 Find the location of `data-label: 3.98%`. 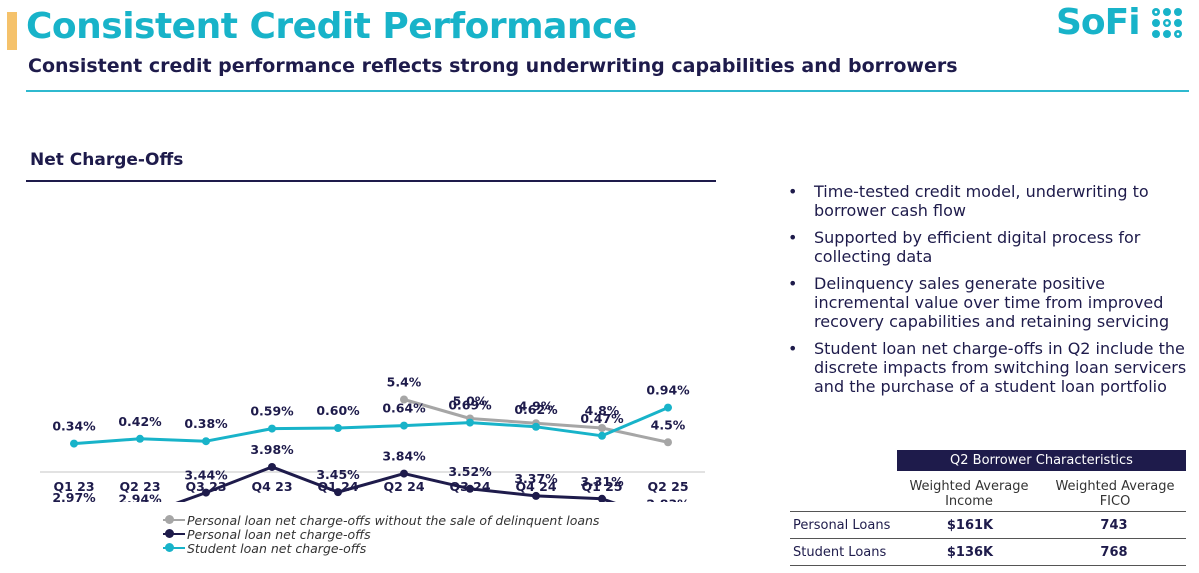

data-label: 3.98% is located at coordinates (272, 449).